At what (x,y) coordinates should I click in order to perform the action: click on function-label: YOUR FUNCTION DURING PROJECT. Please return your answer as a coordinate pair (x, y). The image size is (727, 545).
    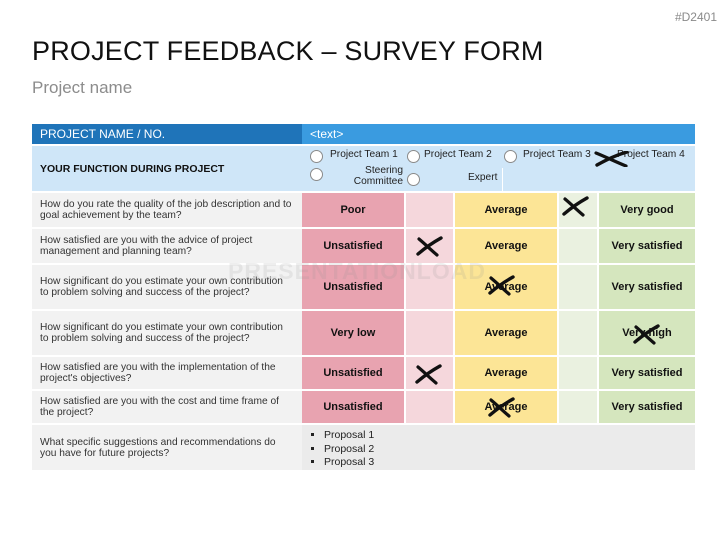
    Looking at the image, I should click on (167, 168).